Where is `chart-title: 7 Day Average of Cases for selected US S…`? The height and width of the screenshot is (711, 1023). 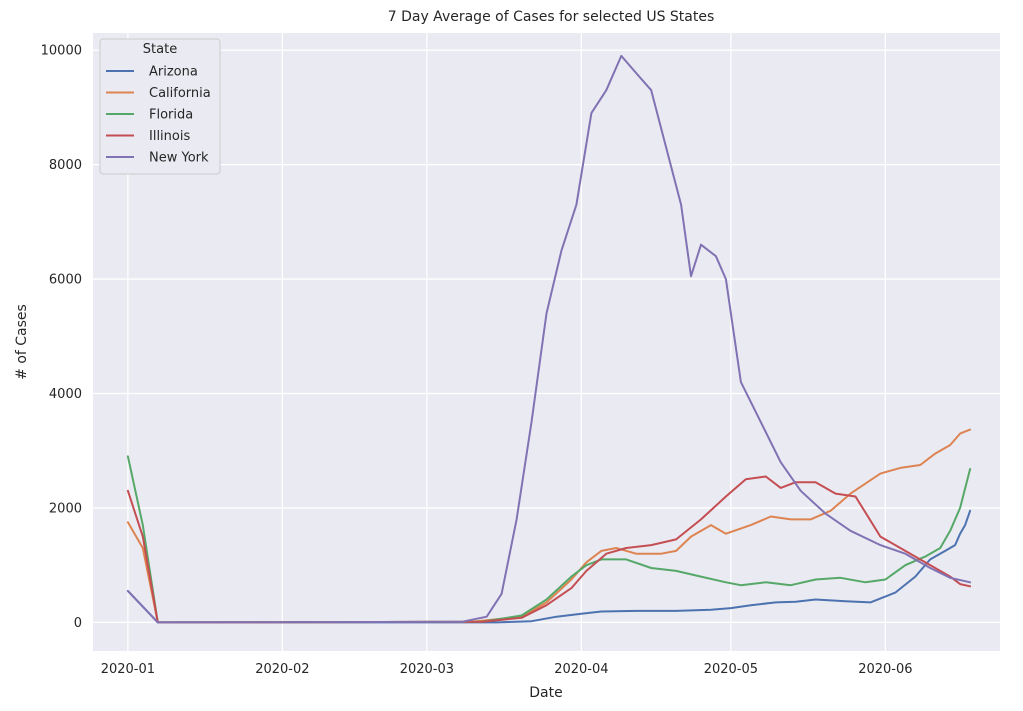
chart-title: 7 Day Average of Cases for selected US S… is located at coordinates (551, 17).